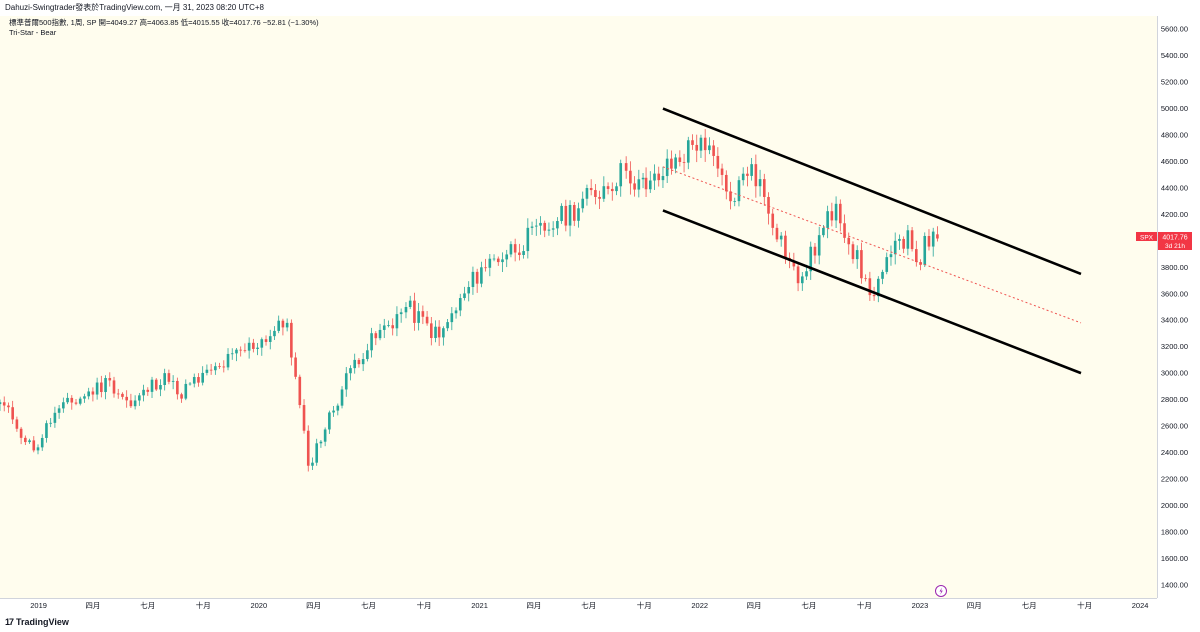 This screenshot has height=632, width=1200. What do you see at coordinates (864, 605) in the screenshot?
I see `time-tick-label: 十月` at bounding box center [864, 605].